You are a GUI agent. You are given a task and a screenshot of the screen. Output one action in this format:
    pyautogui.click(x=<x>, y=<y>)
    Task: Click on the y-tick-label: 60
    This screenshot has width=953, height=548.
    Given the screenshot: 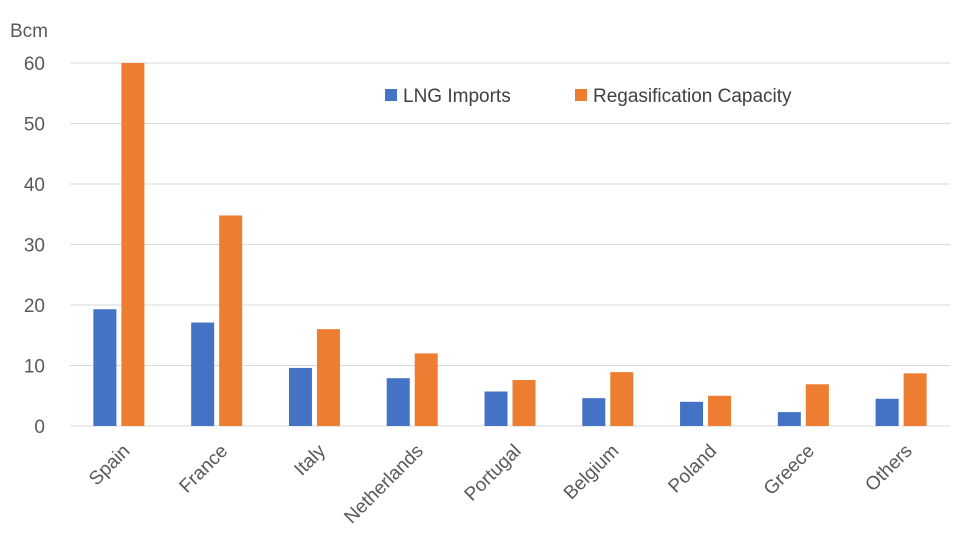 What is the action you would take?
    pyautogui.click(x=34, y=64)
    